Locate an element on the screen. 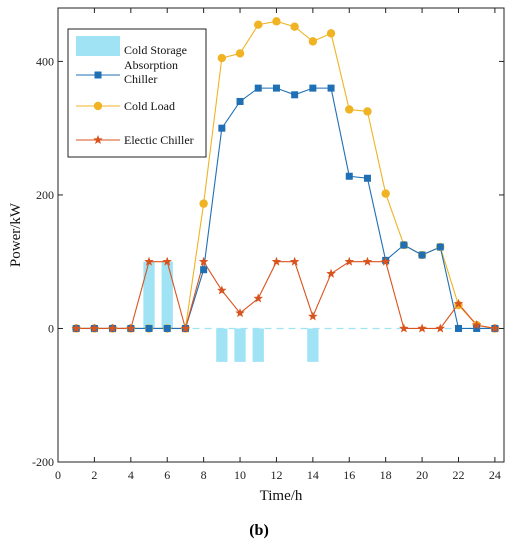 The width and height of the screenshot is (518, 550). x-tick-label: 10 is located at coordinates (240, 475).